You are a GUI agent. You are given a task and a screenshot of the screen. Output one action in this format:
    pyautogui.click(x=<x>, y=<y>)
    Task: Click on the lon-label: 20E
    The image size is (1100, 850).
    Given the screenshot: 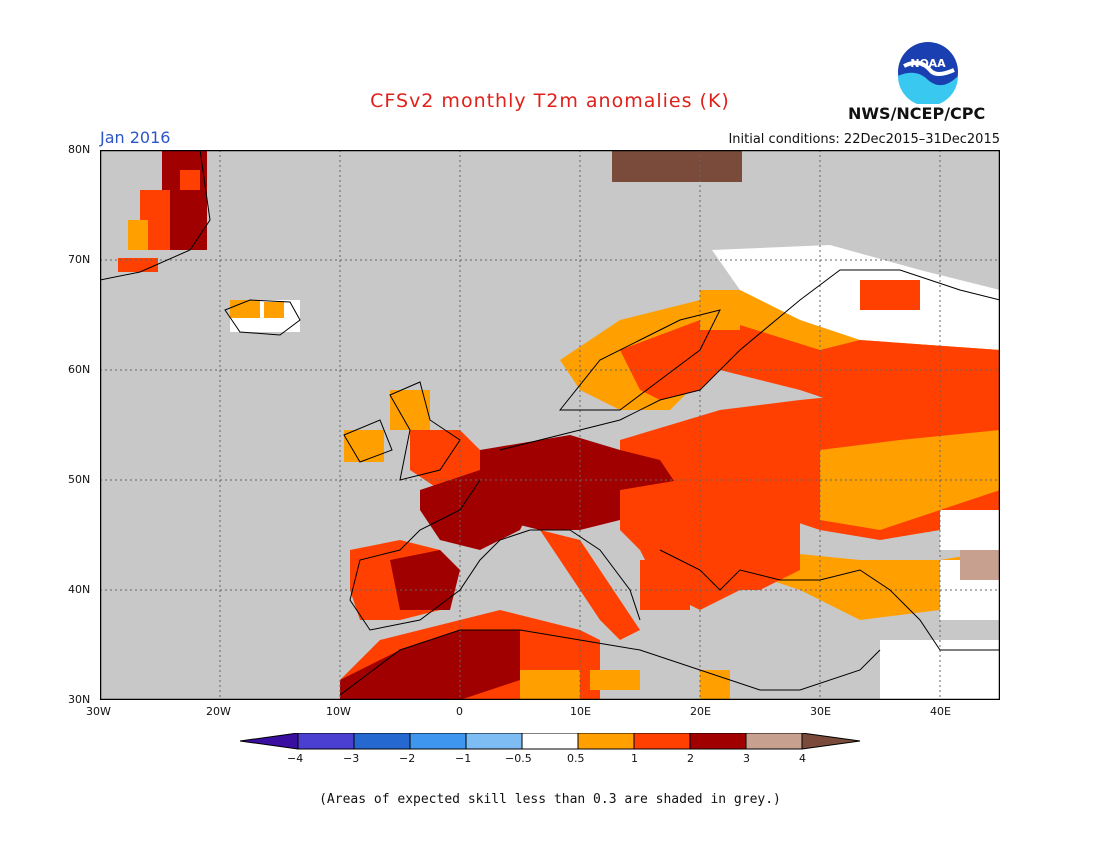 What is the action you would take?
    pyautogui.click(x=700, y=711)
    